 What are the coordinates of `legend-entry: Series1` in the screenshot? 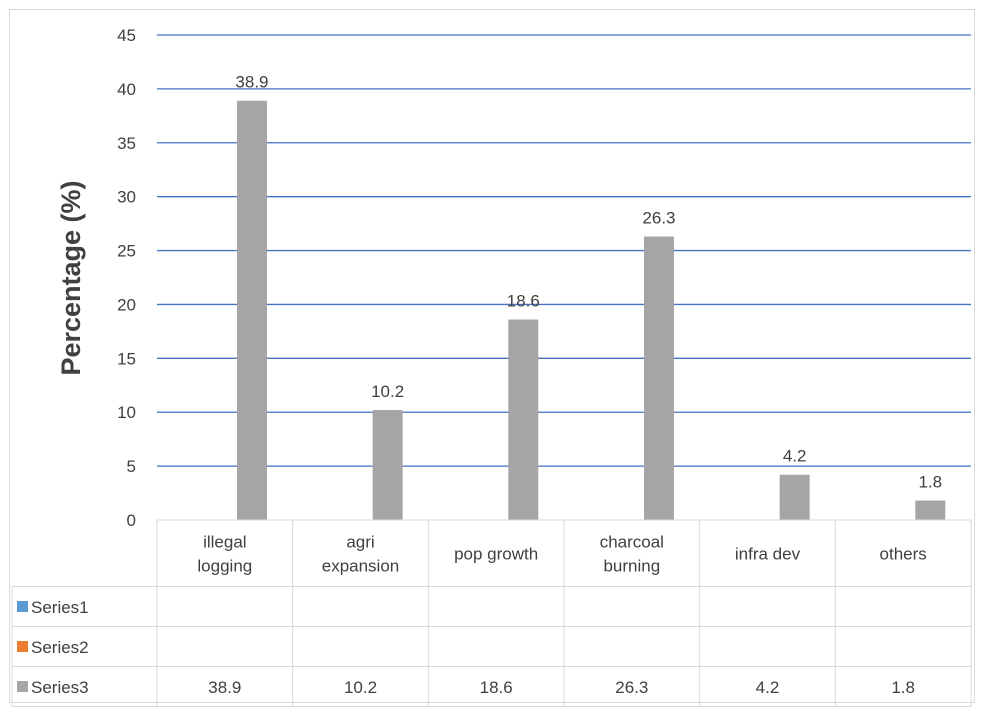 It's located at (60, 607).